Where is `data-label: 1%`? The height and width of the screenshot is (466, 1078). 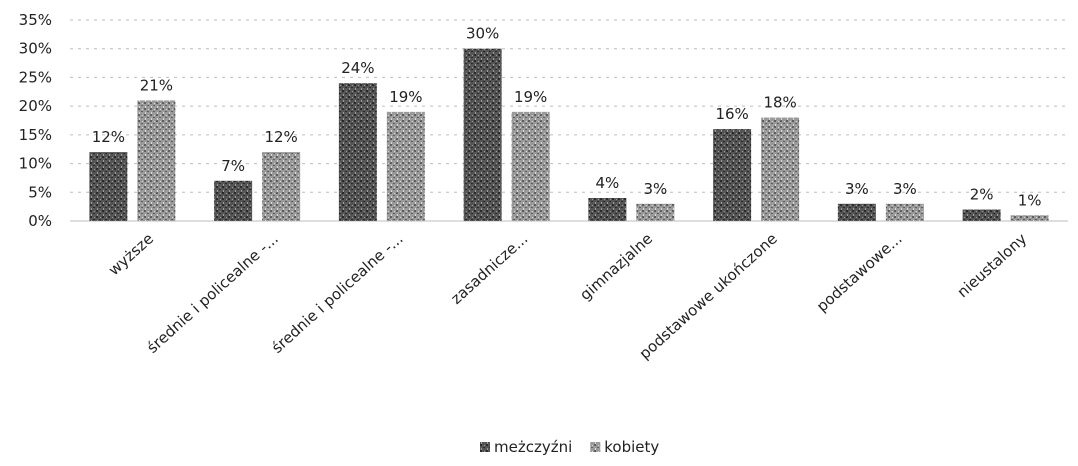
data-label: 1% is located at coordinates (1030, 200).